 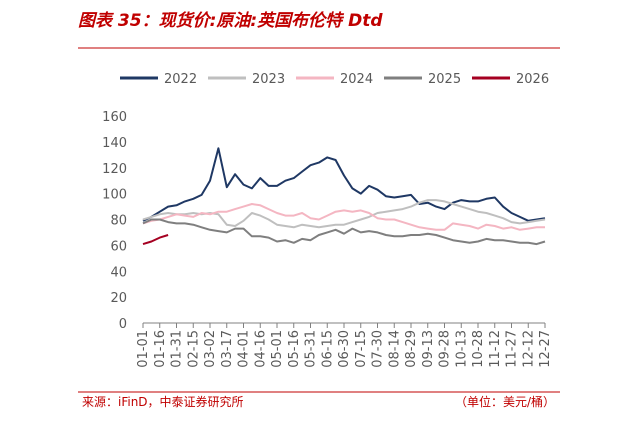 I want to click on legend-label: 2025, so click(x=444, y=79).